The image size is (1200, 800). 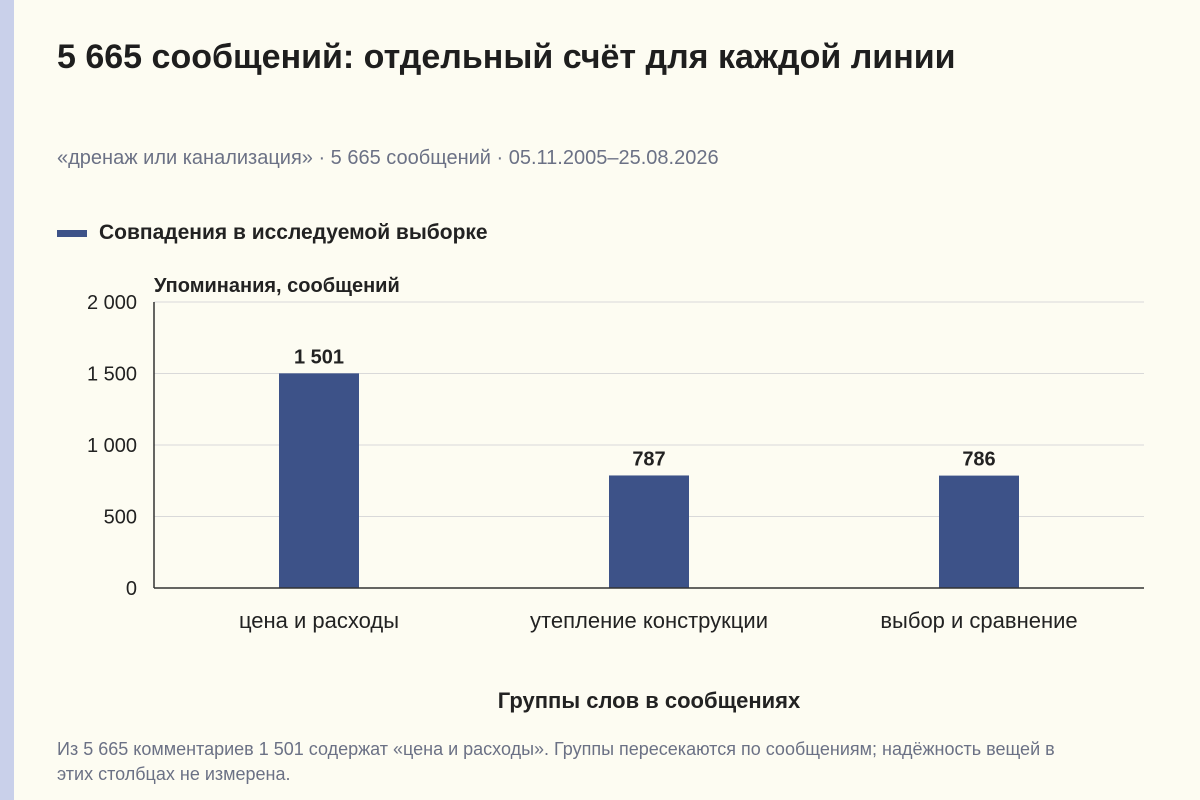 I want to click on y-axis-ticks: 0 500 1 000 1 500 2 000, so click(x=112, y=446).